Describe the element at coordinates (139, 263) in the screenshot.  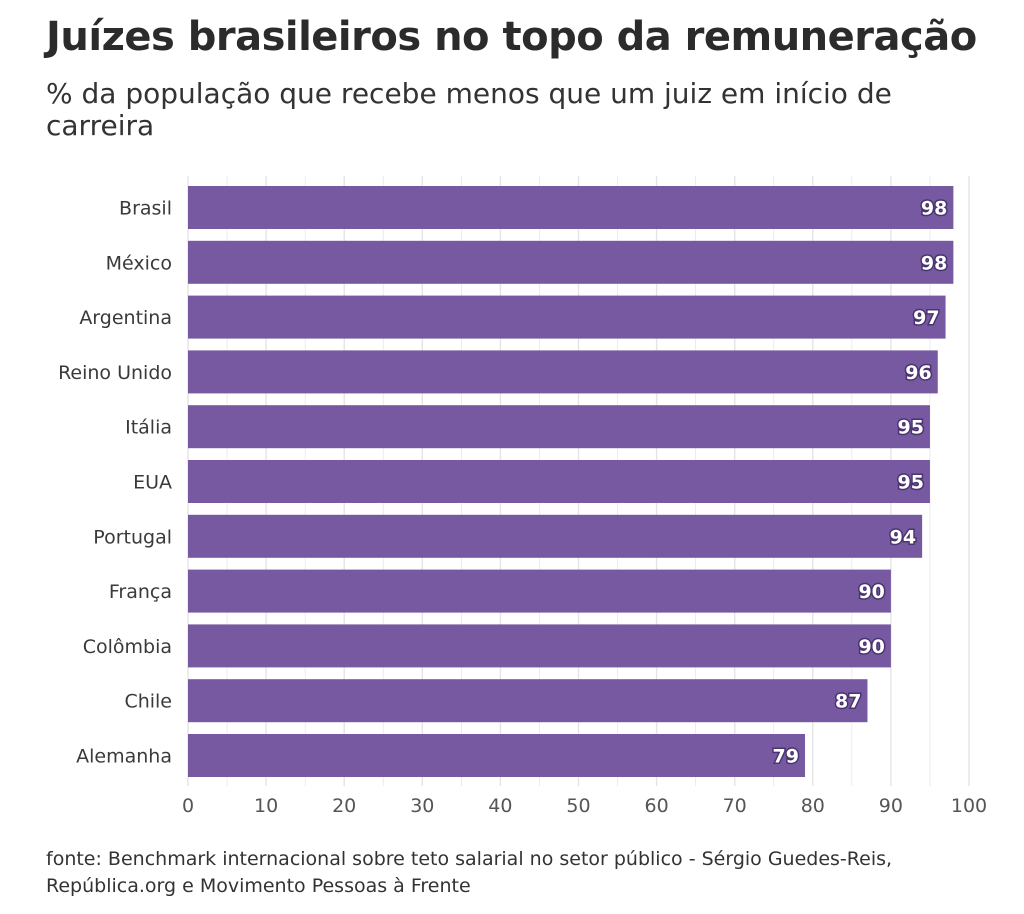
I see `category-label: México` at that location.